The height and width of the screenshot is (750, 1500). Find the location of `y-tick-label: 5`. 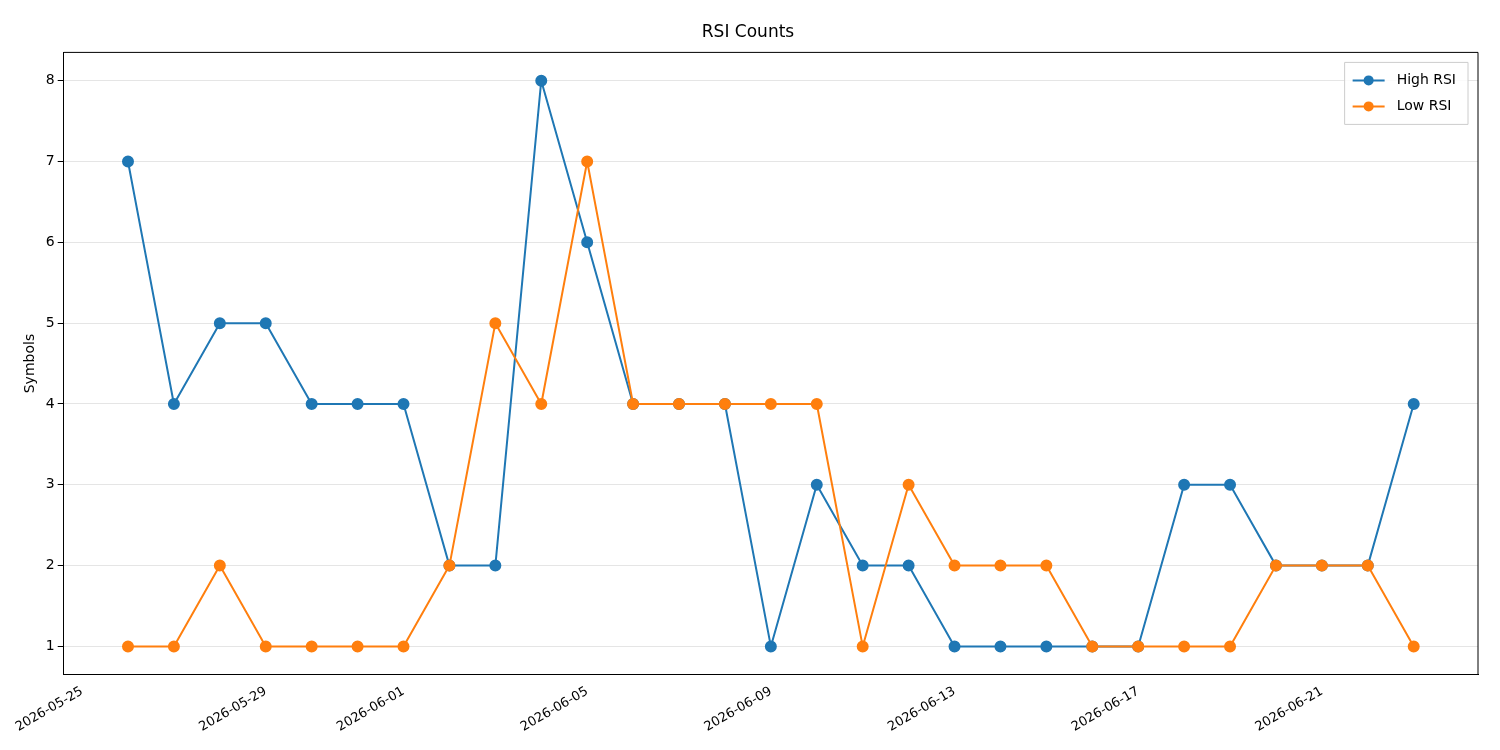

y-tick-label: 5 is located at coordinates (50, 321).